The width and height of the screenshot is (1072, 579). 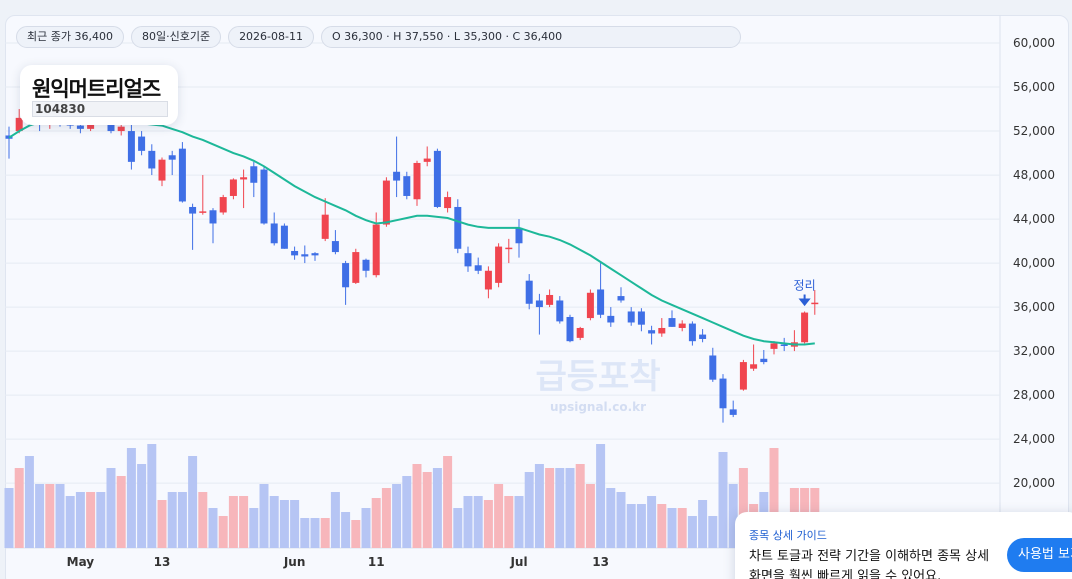 I want to click on guide-text: 차트 토글과 전략 기간을 이해하면 종목 상세, so click(x=869, y=556).